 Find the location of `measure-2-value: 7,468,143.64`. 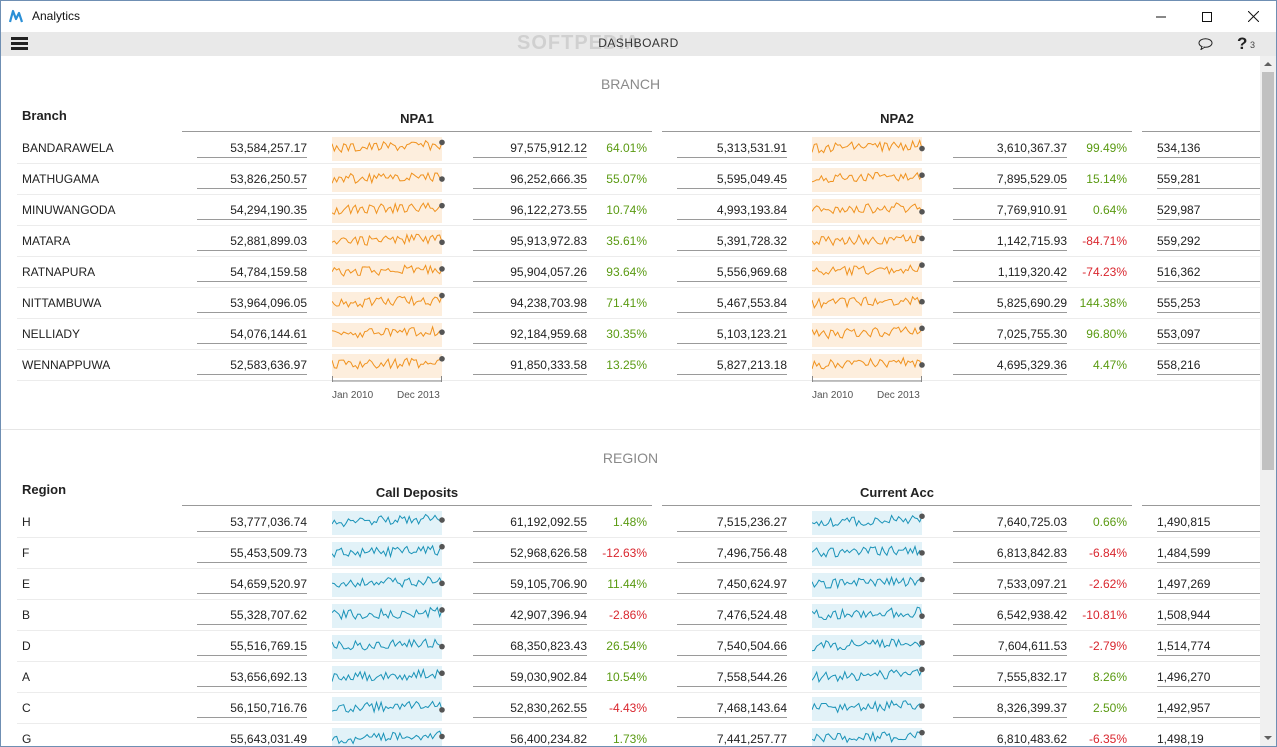

measure-2-value: 7,468,143.64 is located at coordinates (751, 708).